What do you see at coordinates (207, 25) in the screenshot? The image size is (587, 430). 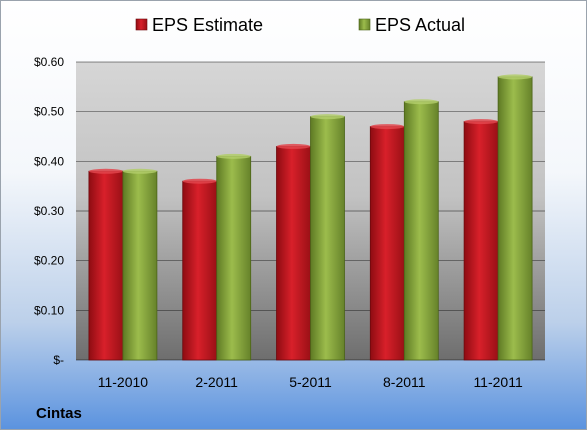 I see `legend-label: EPS Estimate` at bounding box center [207, 25].